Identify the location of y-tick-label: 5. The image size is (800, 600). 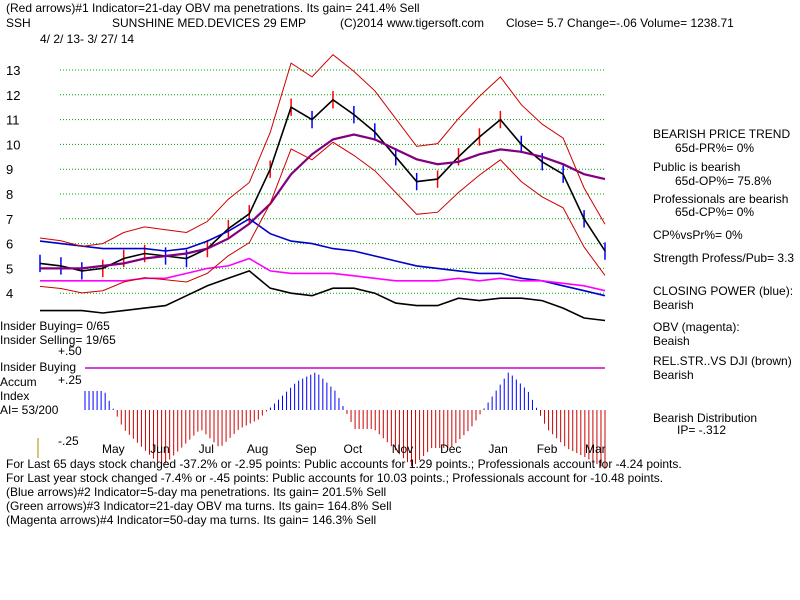
(9, 268).